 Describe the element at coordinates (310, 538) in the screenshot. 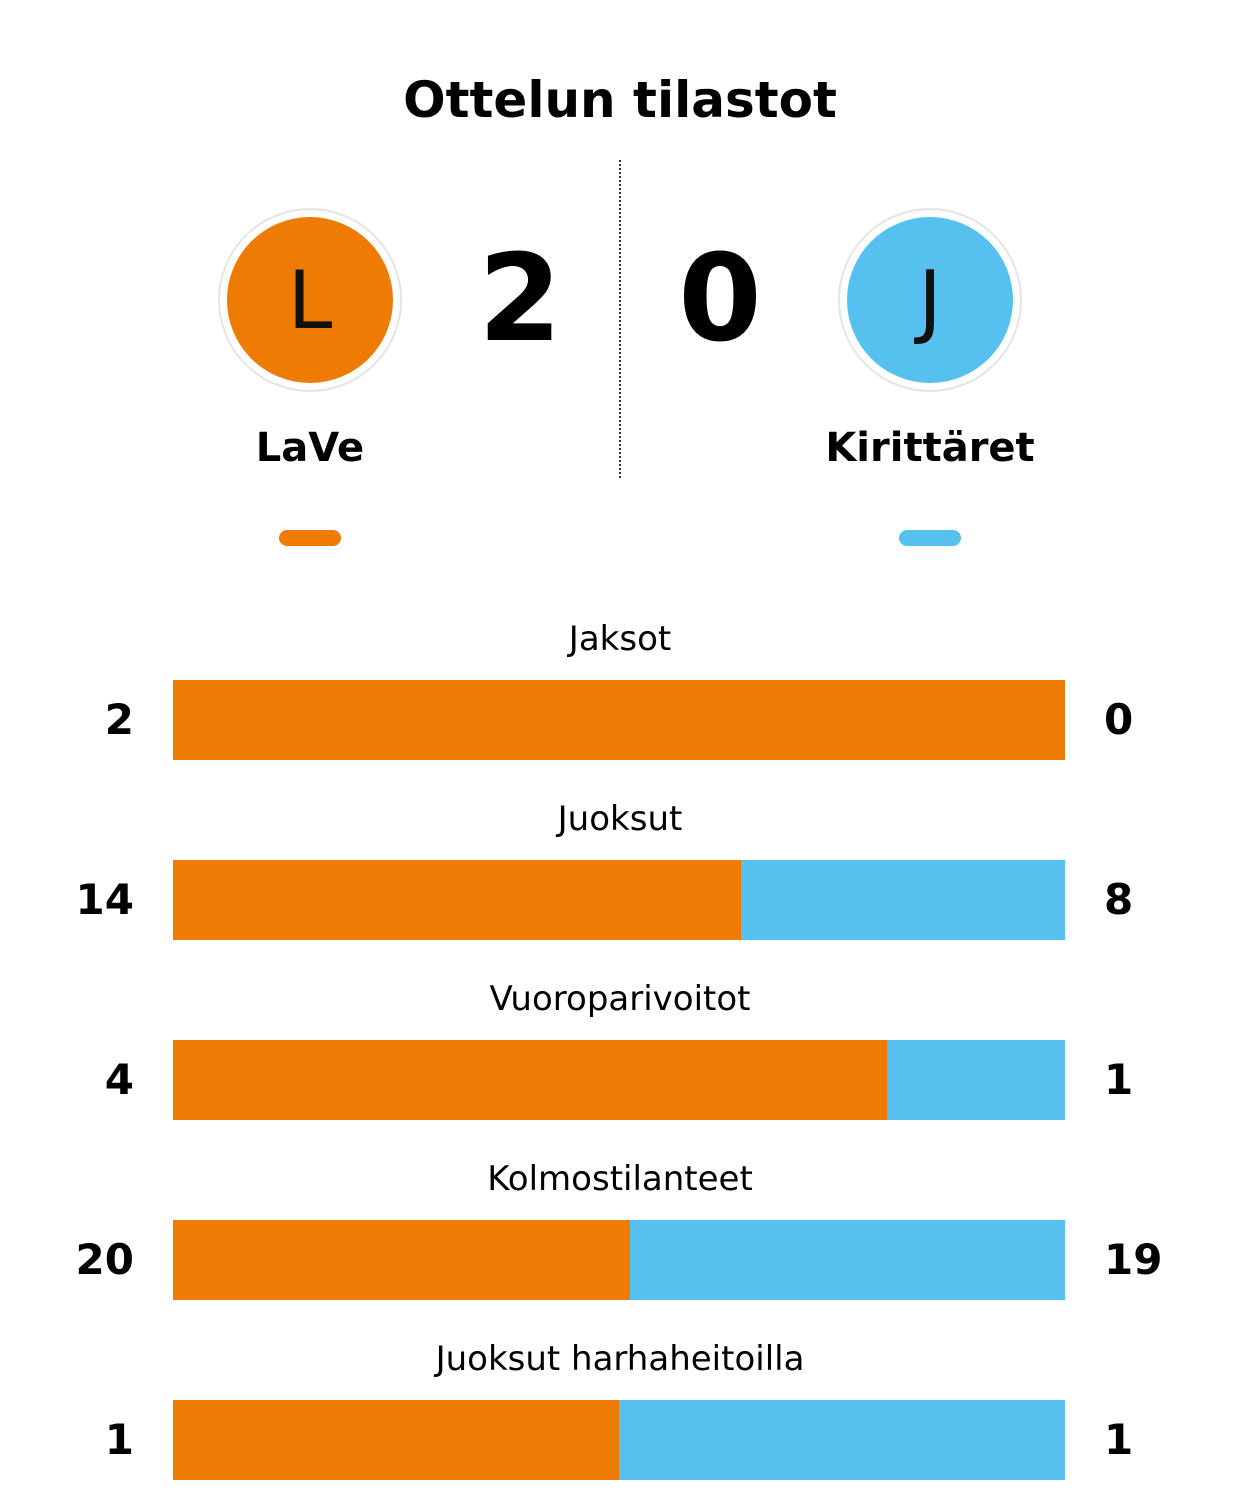

I see `home-team-legend-marker` at that location.